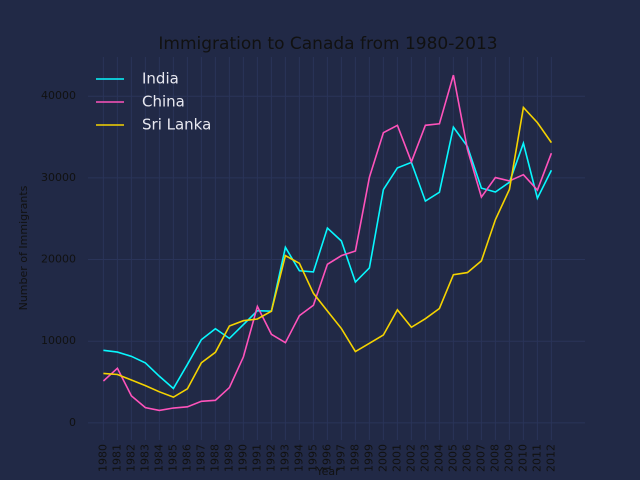  Describe the element at coordinates (327, 44) in the screenshot. I see `chart-title: Immigration to Canada from 1980-2013` at that location.